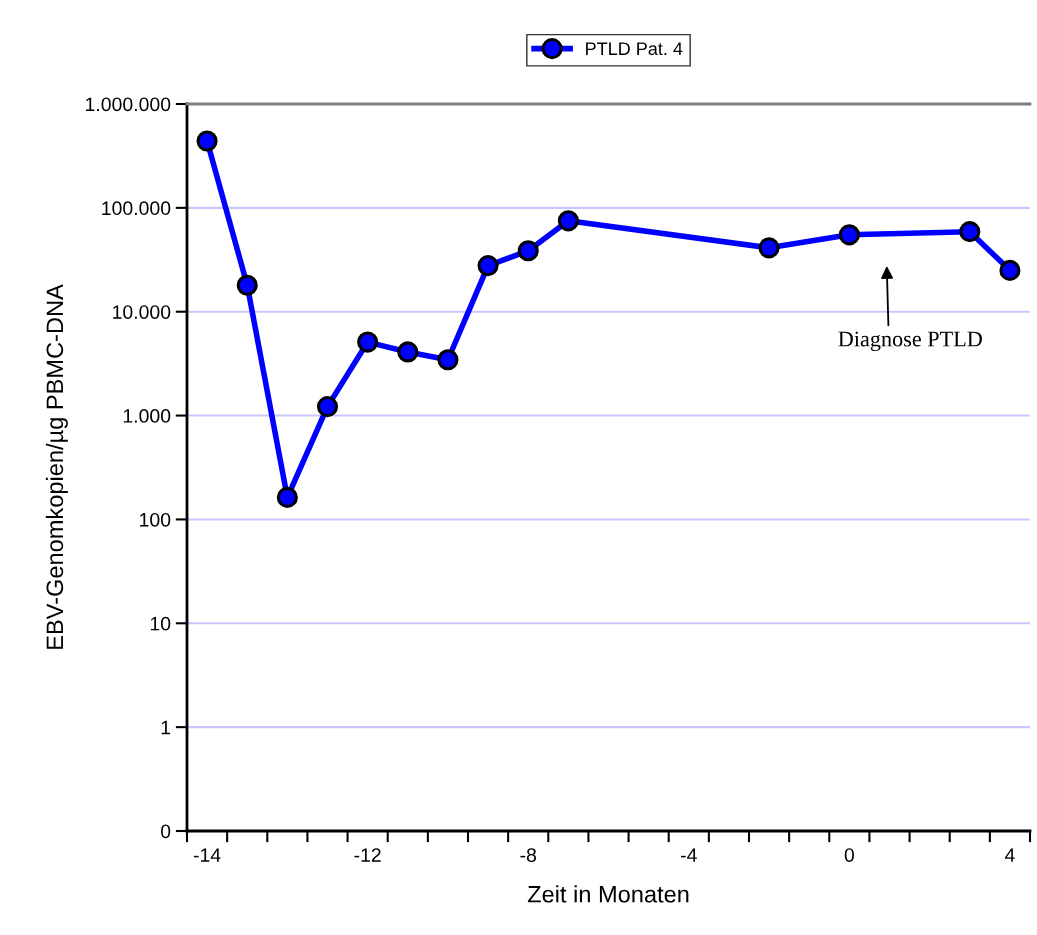 The image size is (1037, 935). What do you see at coordinates (160, 623) in the screenshot?
I see `y-tick-label: 10` at bounding box center [160, 623].